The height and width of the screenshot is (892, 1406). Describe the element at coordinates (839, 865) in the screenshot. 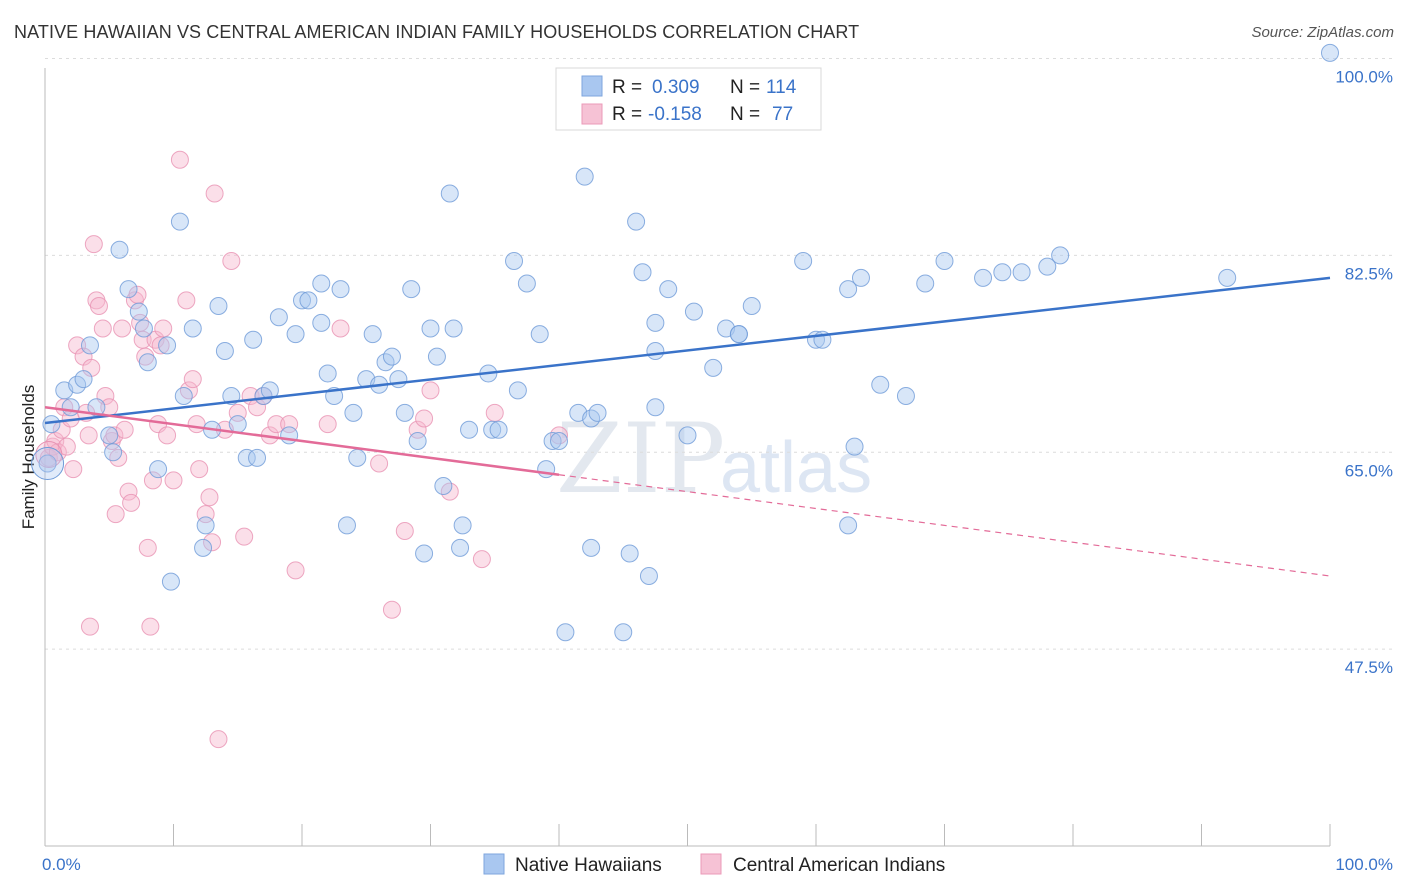

I see `bottom-legend-label-pink: Central American Indians` at that location.